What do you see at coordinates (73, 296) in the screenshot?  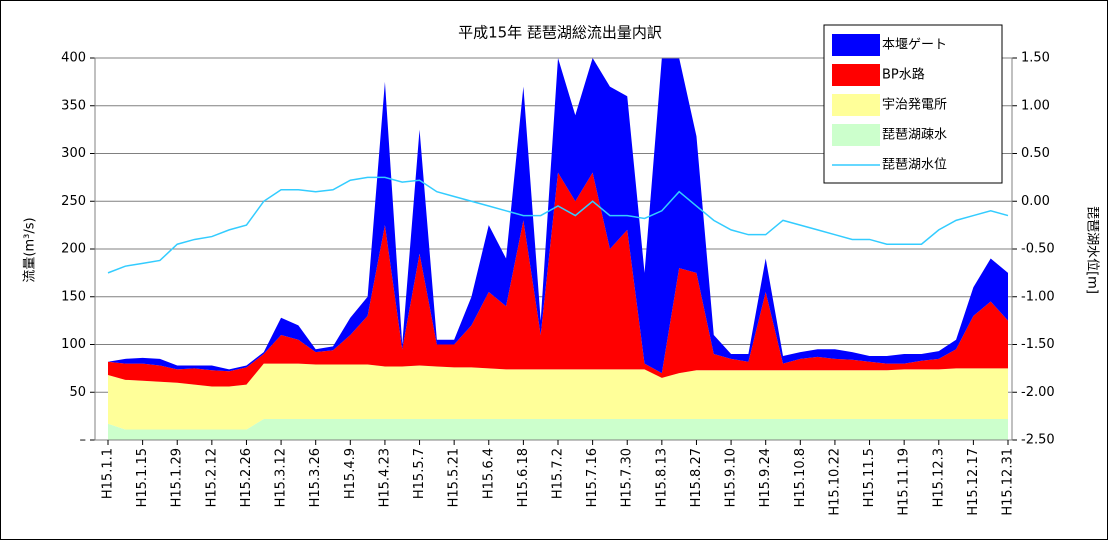 I see `y-tick-label: 150` at bounding box center [73, 296].